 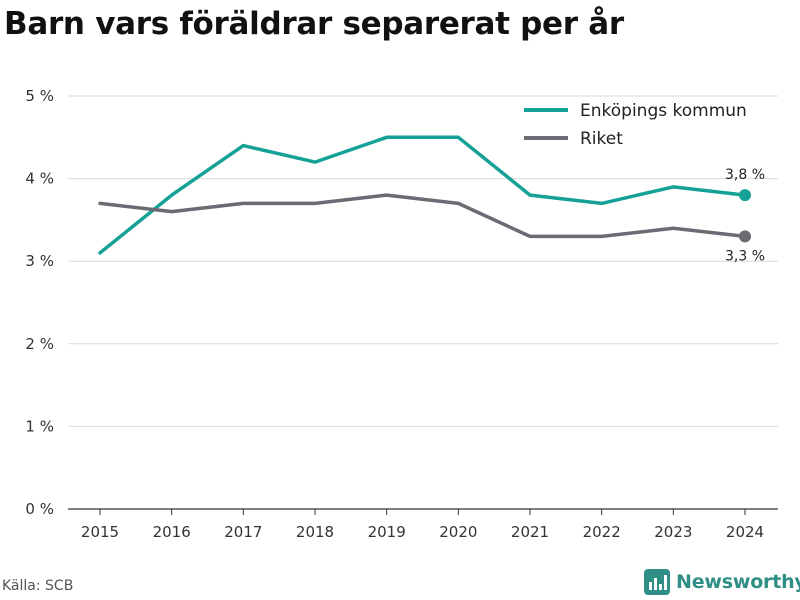 What do you see at coordinates (458, 532) in the screenshot?
I see `x-tick-label: 2020` at bounding box center [458, 532].